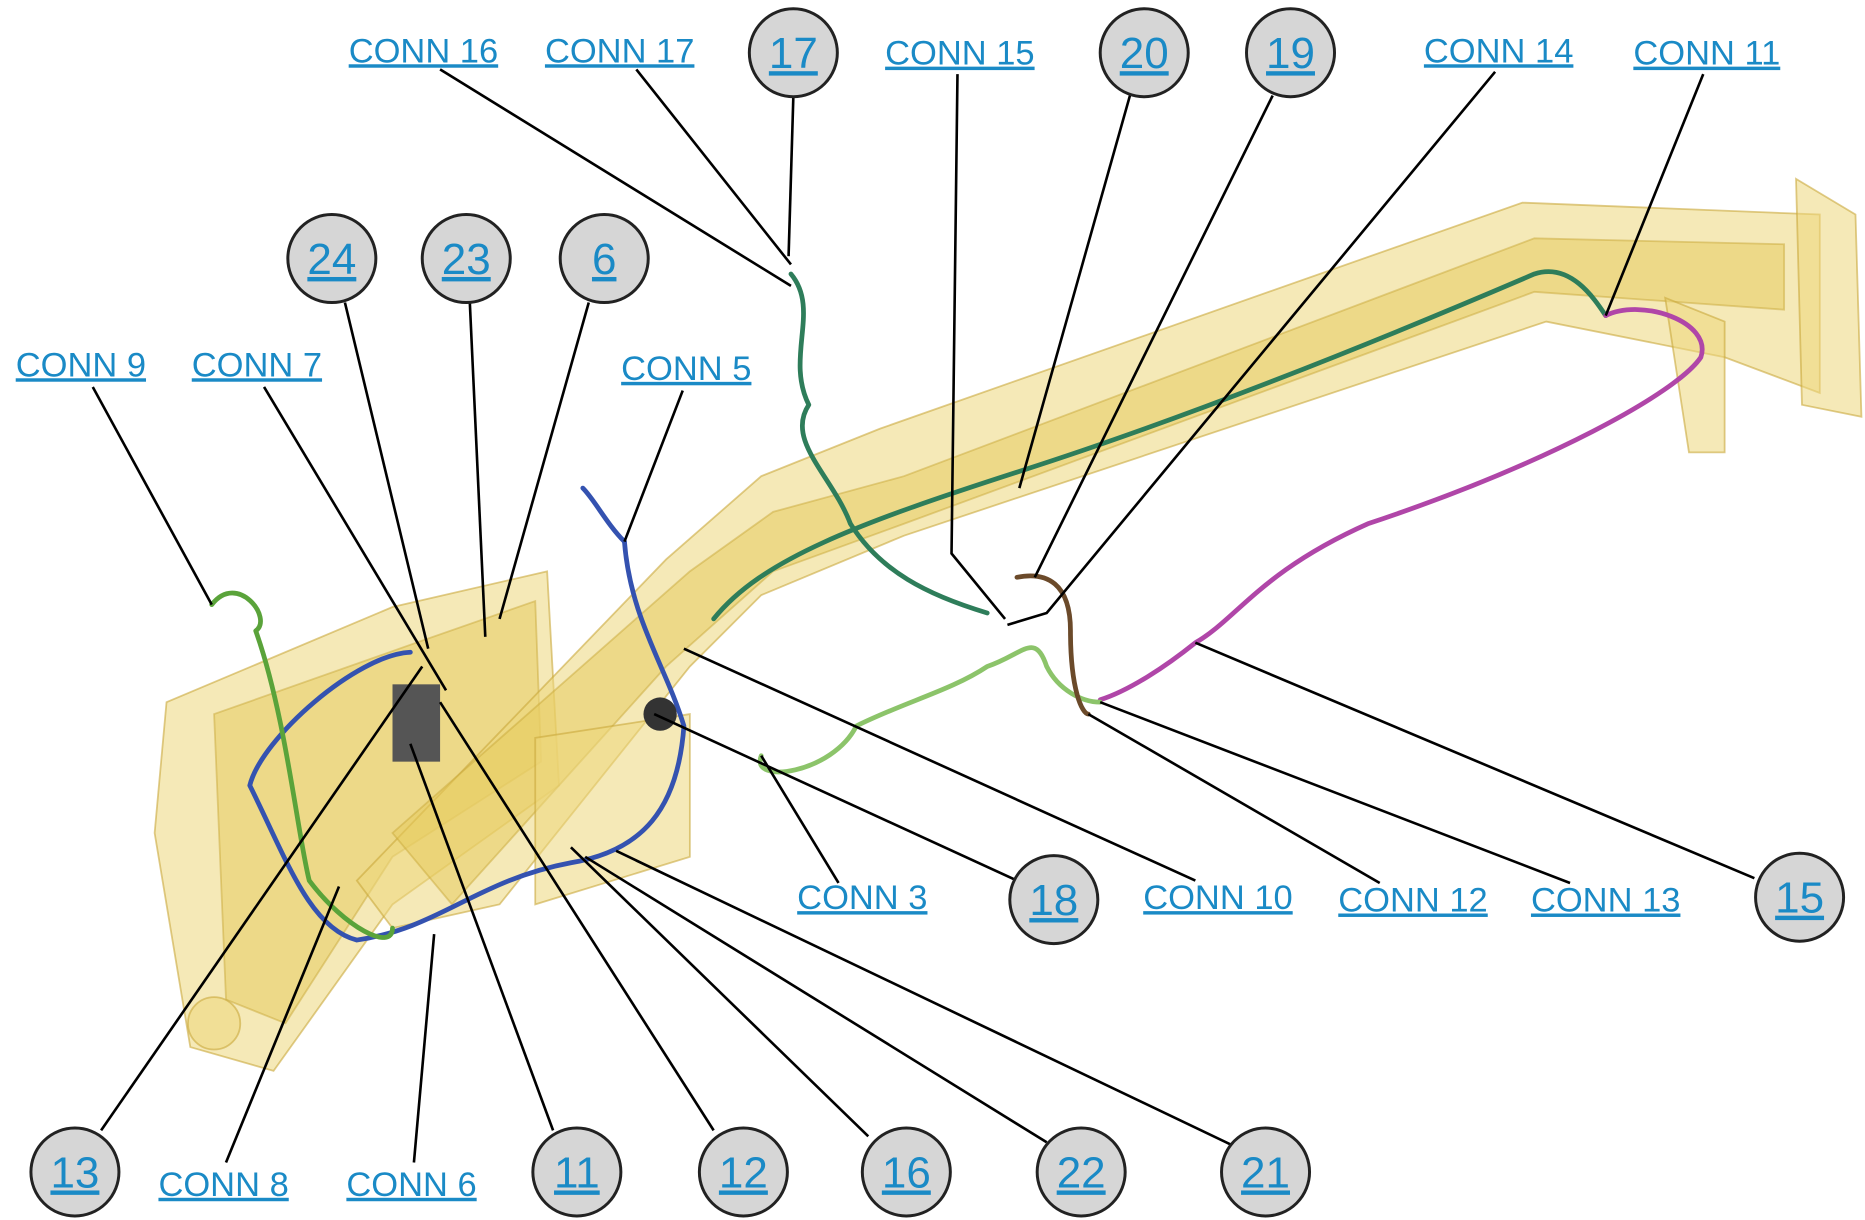 The image size is (1865, 1220). I want to click on bracket, so click(1695, 375).